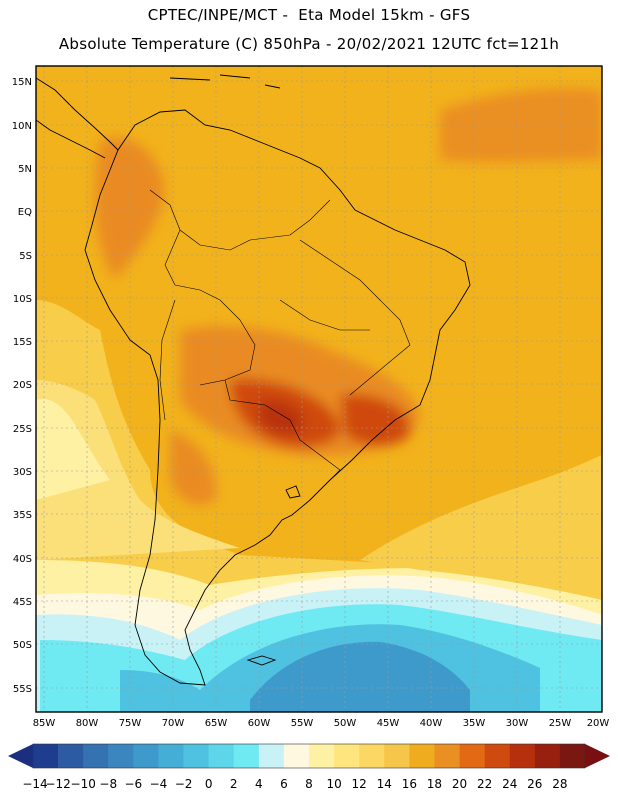 This screenshot has height=800, width=618. Describe the element at coordinates (560, 723) in the screenshot. I see `lon-label-25w: 25W` at that location.